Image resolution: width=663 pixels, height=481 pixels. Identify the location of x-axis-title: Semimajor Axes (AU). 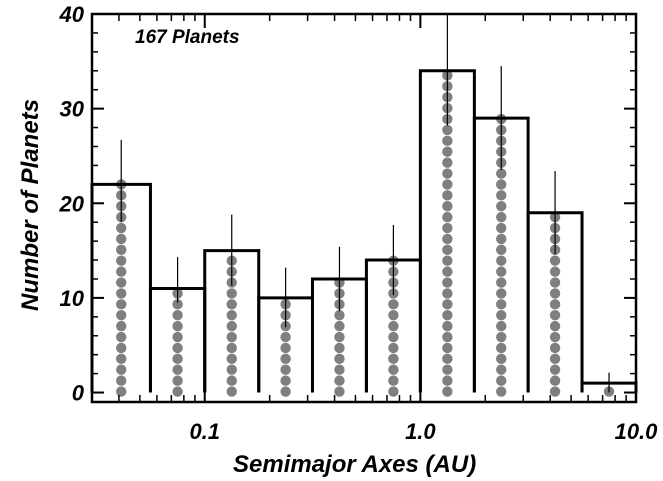
(354, 464).